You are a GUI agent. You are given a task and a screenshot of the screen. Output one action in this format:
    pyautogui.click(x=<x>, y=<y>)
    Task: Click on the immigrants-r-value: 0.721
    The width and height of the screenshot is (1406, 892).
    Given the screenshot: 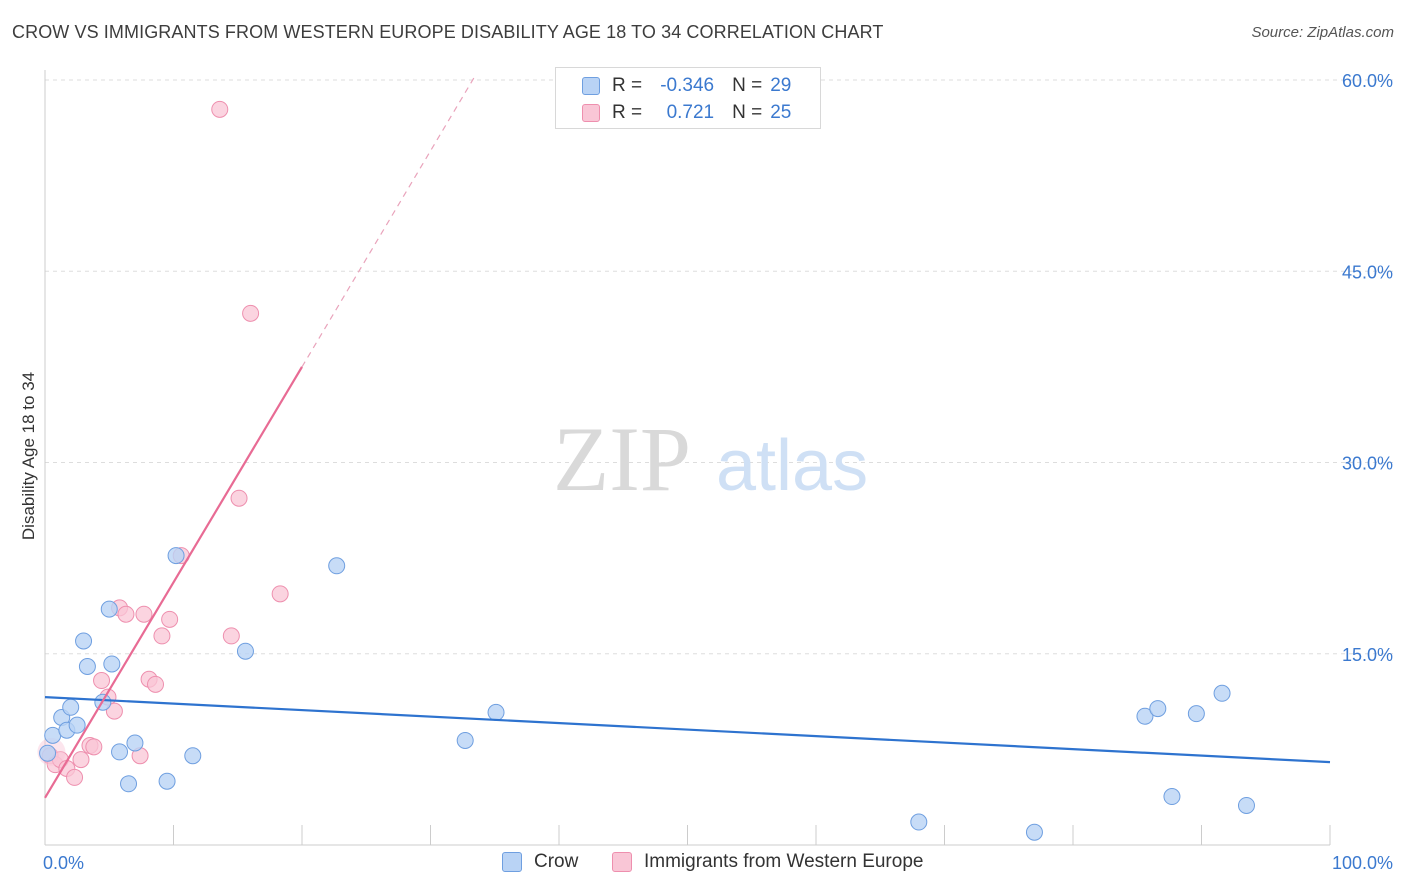 What is the action you would take?
    pyautogui.click(x=690, y=112)
    